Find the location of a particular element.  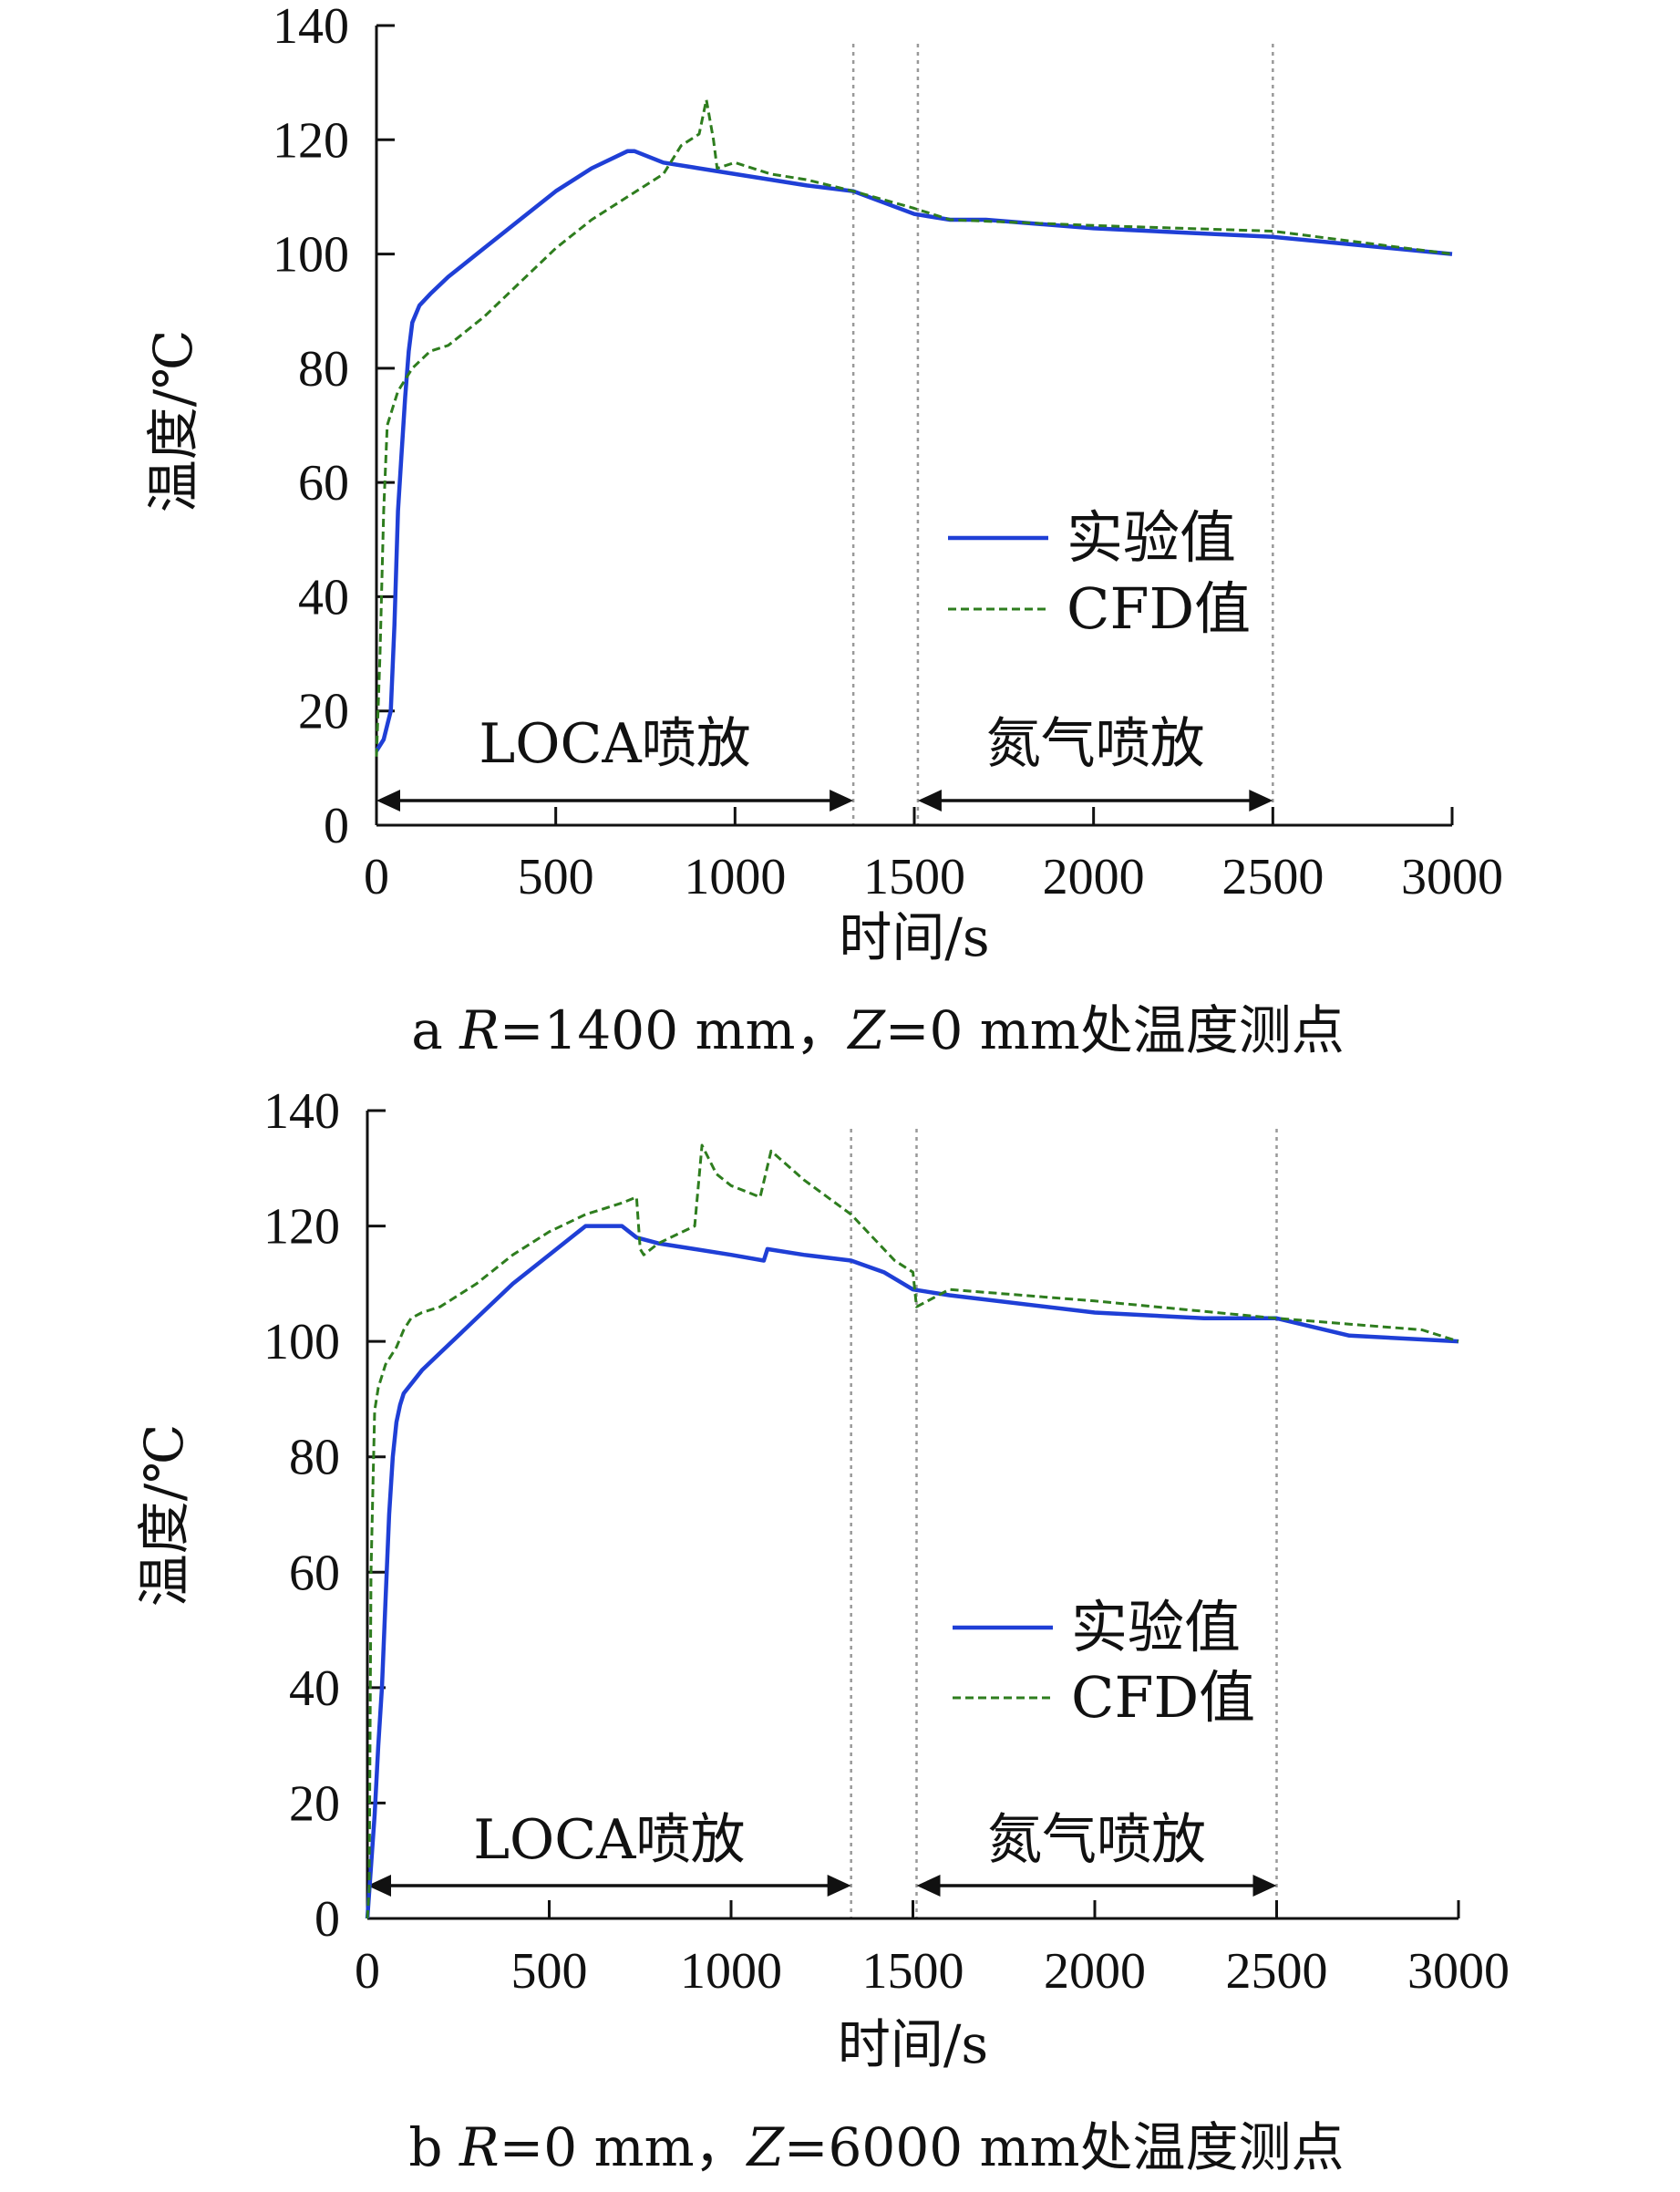

figure-caption: a R=1400 mm，Z=0 mm处温度测点 is located at coordinates (878, 1030).